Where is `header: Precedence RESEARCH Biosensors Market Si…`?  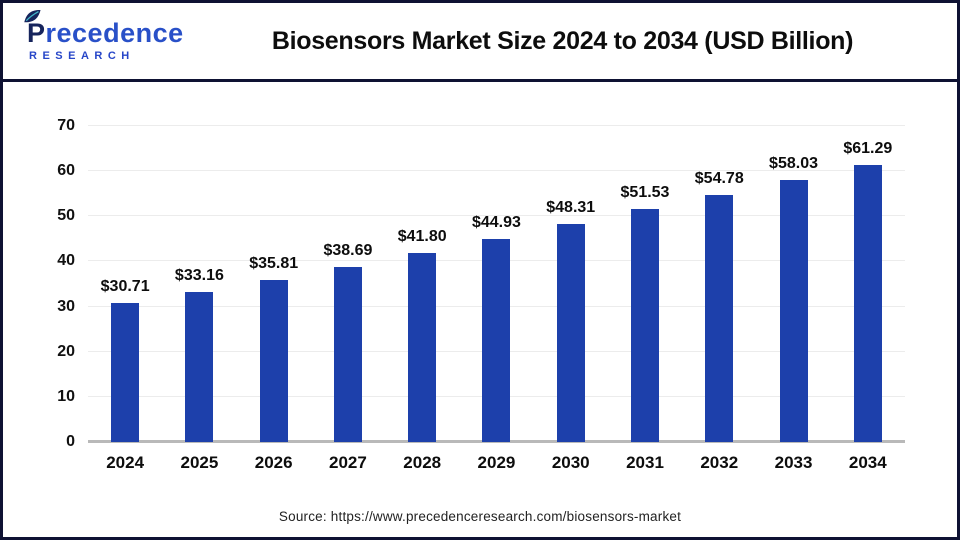
header: Precedence RESEARCH Biosensors Market Si… is located at coordinates (480, 42).